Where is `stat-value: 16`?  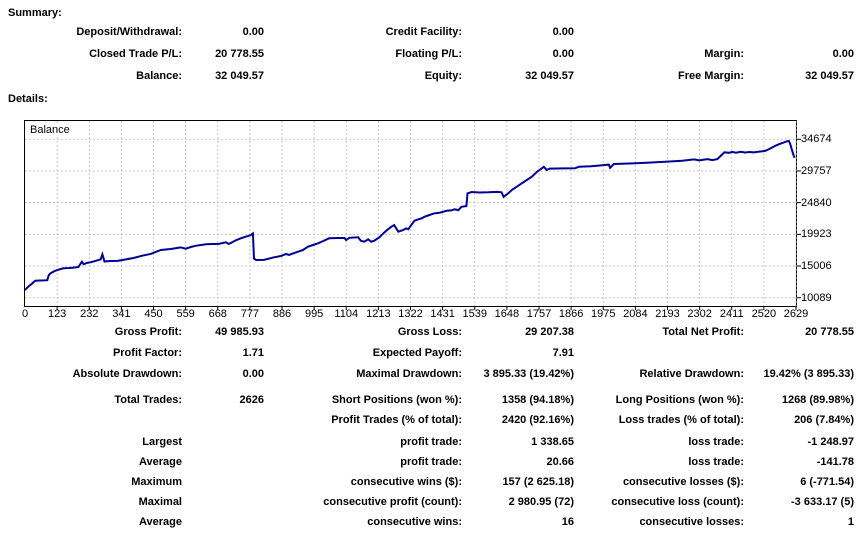 stat-value: 16 is located at coordinates (567, 522).